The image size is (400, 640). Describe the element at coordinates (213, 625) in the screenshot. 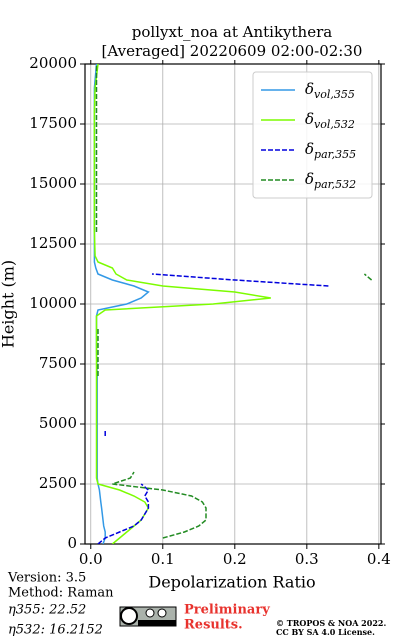

I see `results: Results.` at that location.